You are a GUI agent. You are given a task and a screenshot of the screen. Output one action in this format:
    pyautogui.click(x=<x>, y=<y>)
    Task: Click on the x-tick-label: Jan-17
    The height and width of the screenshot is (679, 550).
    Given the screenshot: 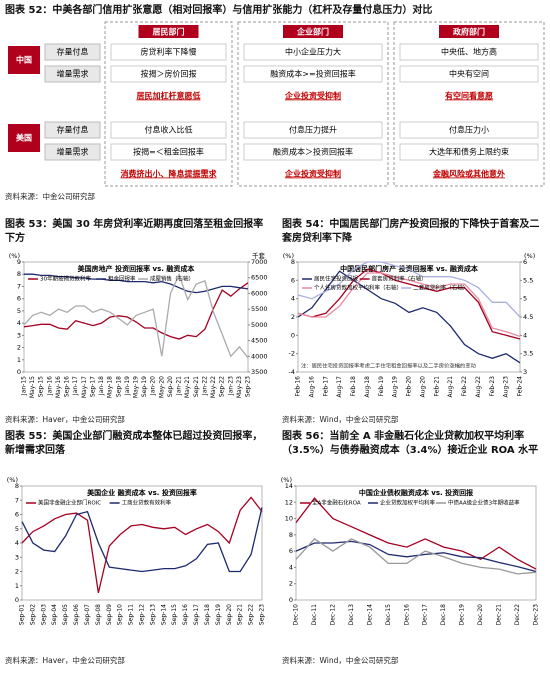 What is the action you would take?
    pyautogui.click(x=75, y=386)
    